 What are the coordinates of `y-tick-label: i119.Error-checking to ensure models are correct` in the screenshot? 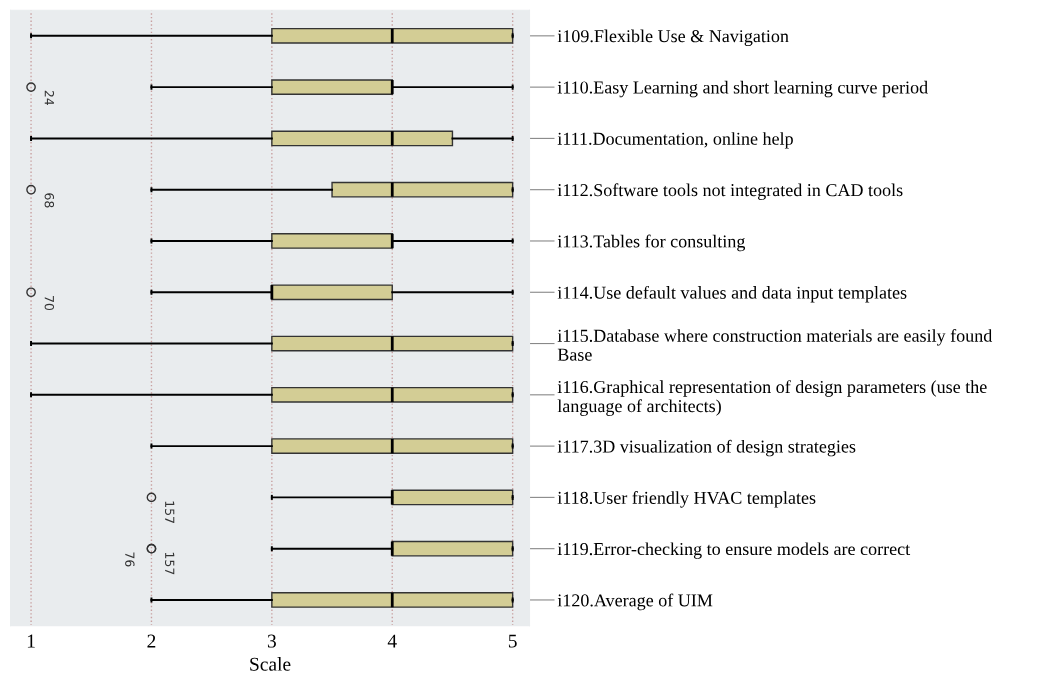 It's located at (734, 550).